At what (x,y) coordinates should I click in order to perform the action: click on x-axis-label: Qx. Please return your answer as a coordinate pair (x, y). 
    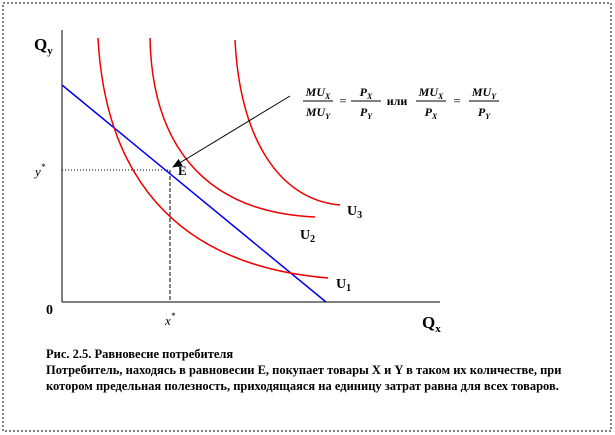
    Looking at the image, I should click on (431, 324).